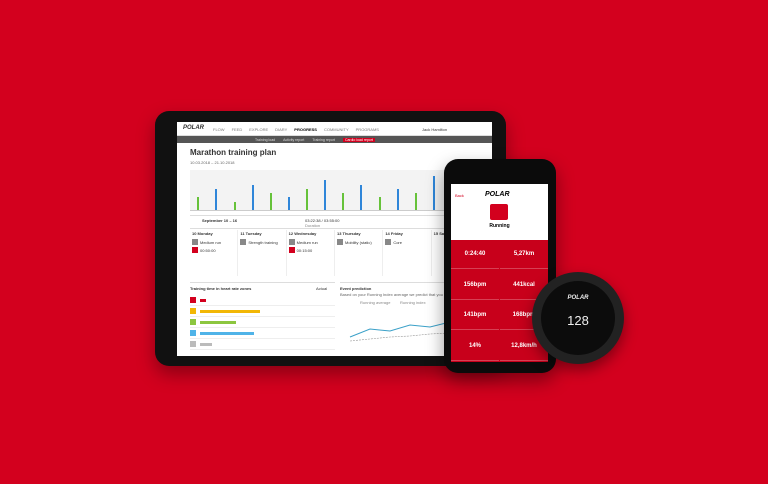 The height and width of the screenshot is (484, 768). Describe the element at coordinates (281, 129) in the screenshot. I see `nav-item: DIARY` at that location.